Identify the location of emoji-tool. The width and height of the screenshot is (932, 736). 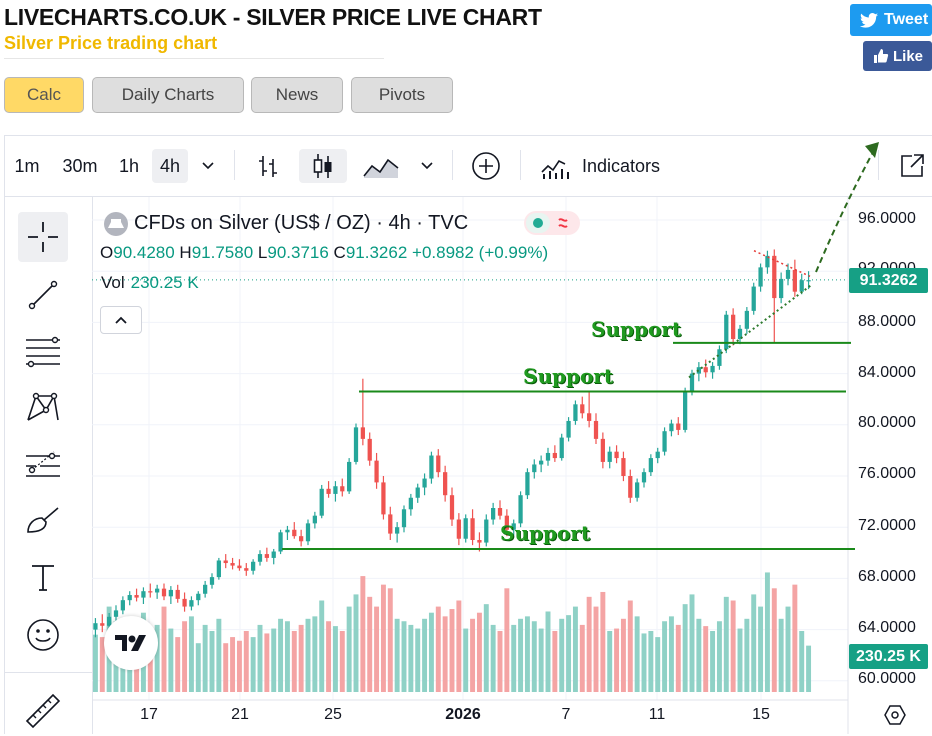
(43, 635).